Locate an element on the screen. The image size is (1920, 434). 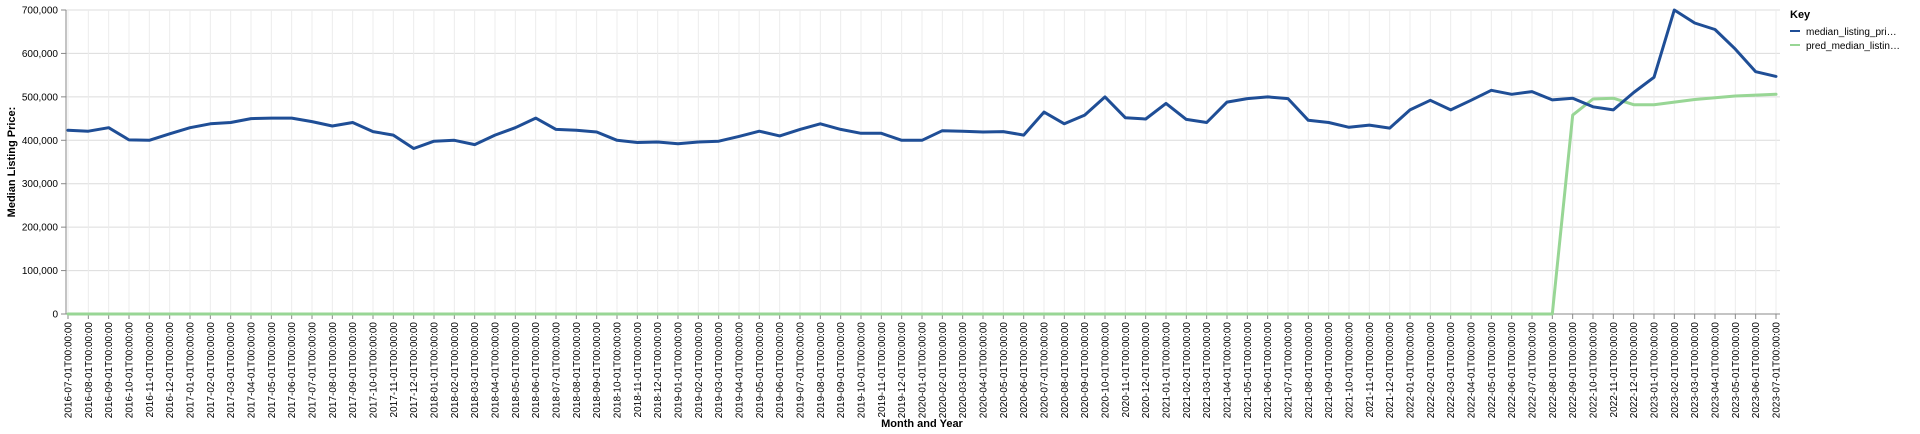
x-tick-label: 2017-07-01T00:00:00 is located at coordinates (313, 370).